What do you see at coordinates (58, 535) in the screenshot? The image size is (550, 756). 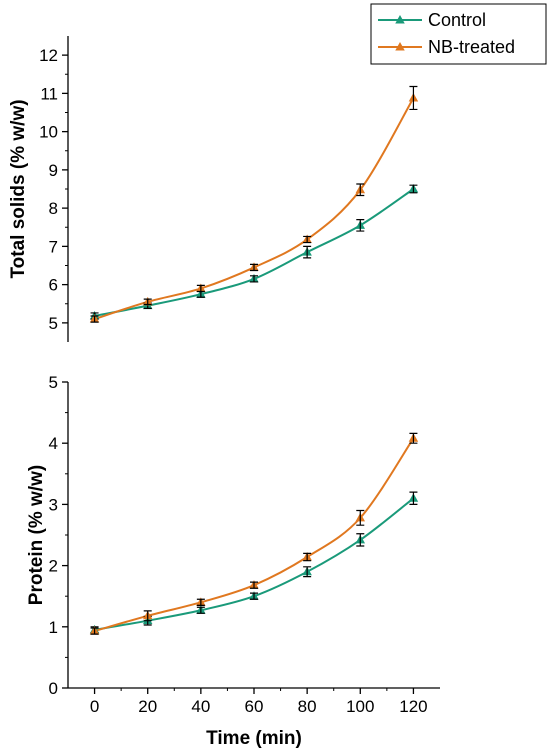 I see `bottom-y-ticks: 0 1 2 3 4 5` at bounding box center [58, 535].